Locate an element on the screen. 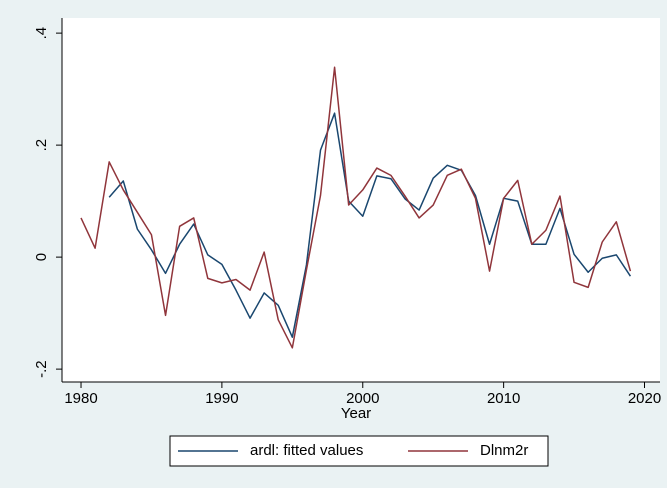 Image resolution: width=667 pixels, height=488 pixels. x-tick-label: 1990 is located at coordinates (221, 398).